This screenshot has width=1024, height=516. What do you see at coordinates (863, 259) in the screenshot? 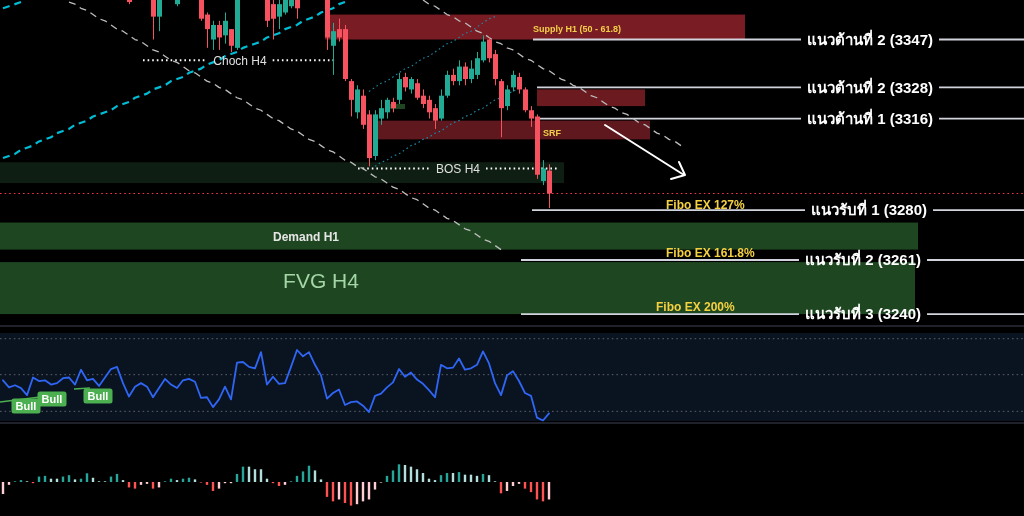
I see `ref-line-label: แนวรับที่ 2 (3261)` at bounding box center [863, 259].